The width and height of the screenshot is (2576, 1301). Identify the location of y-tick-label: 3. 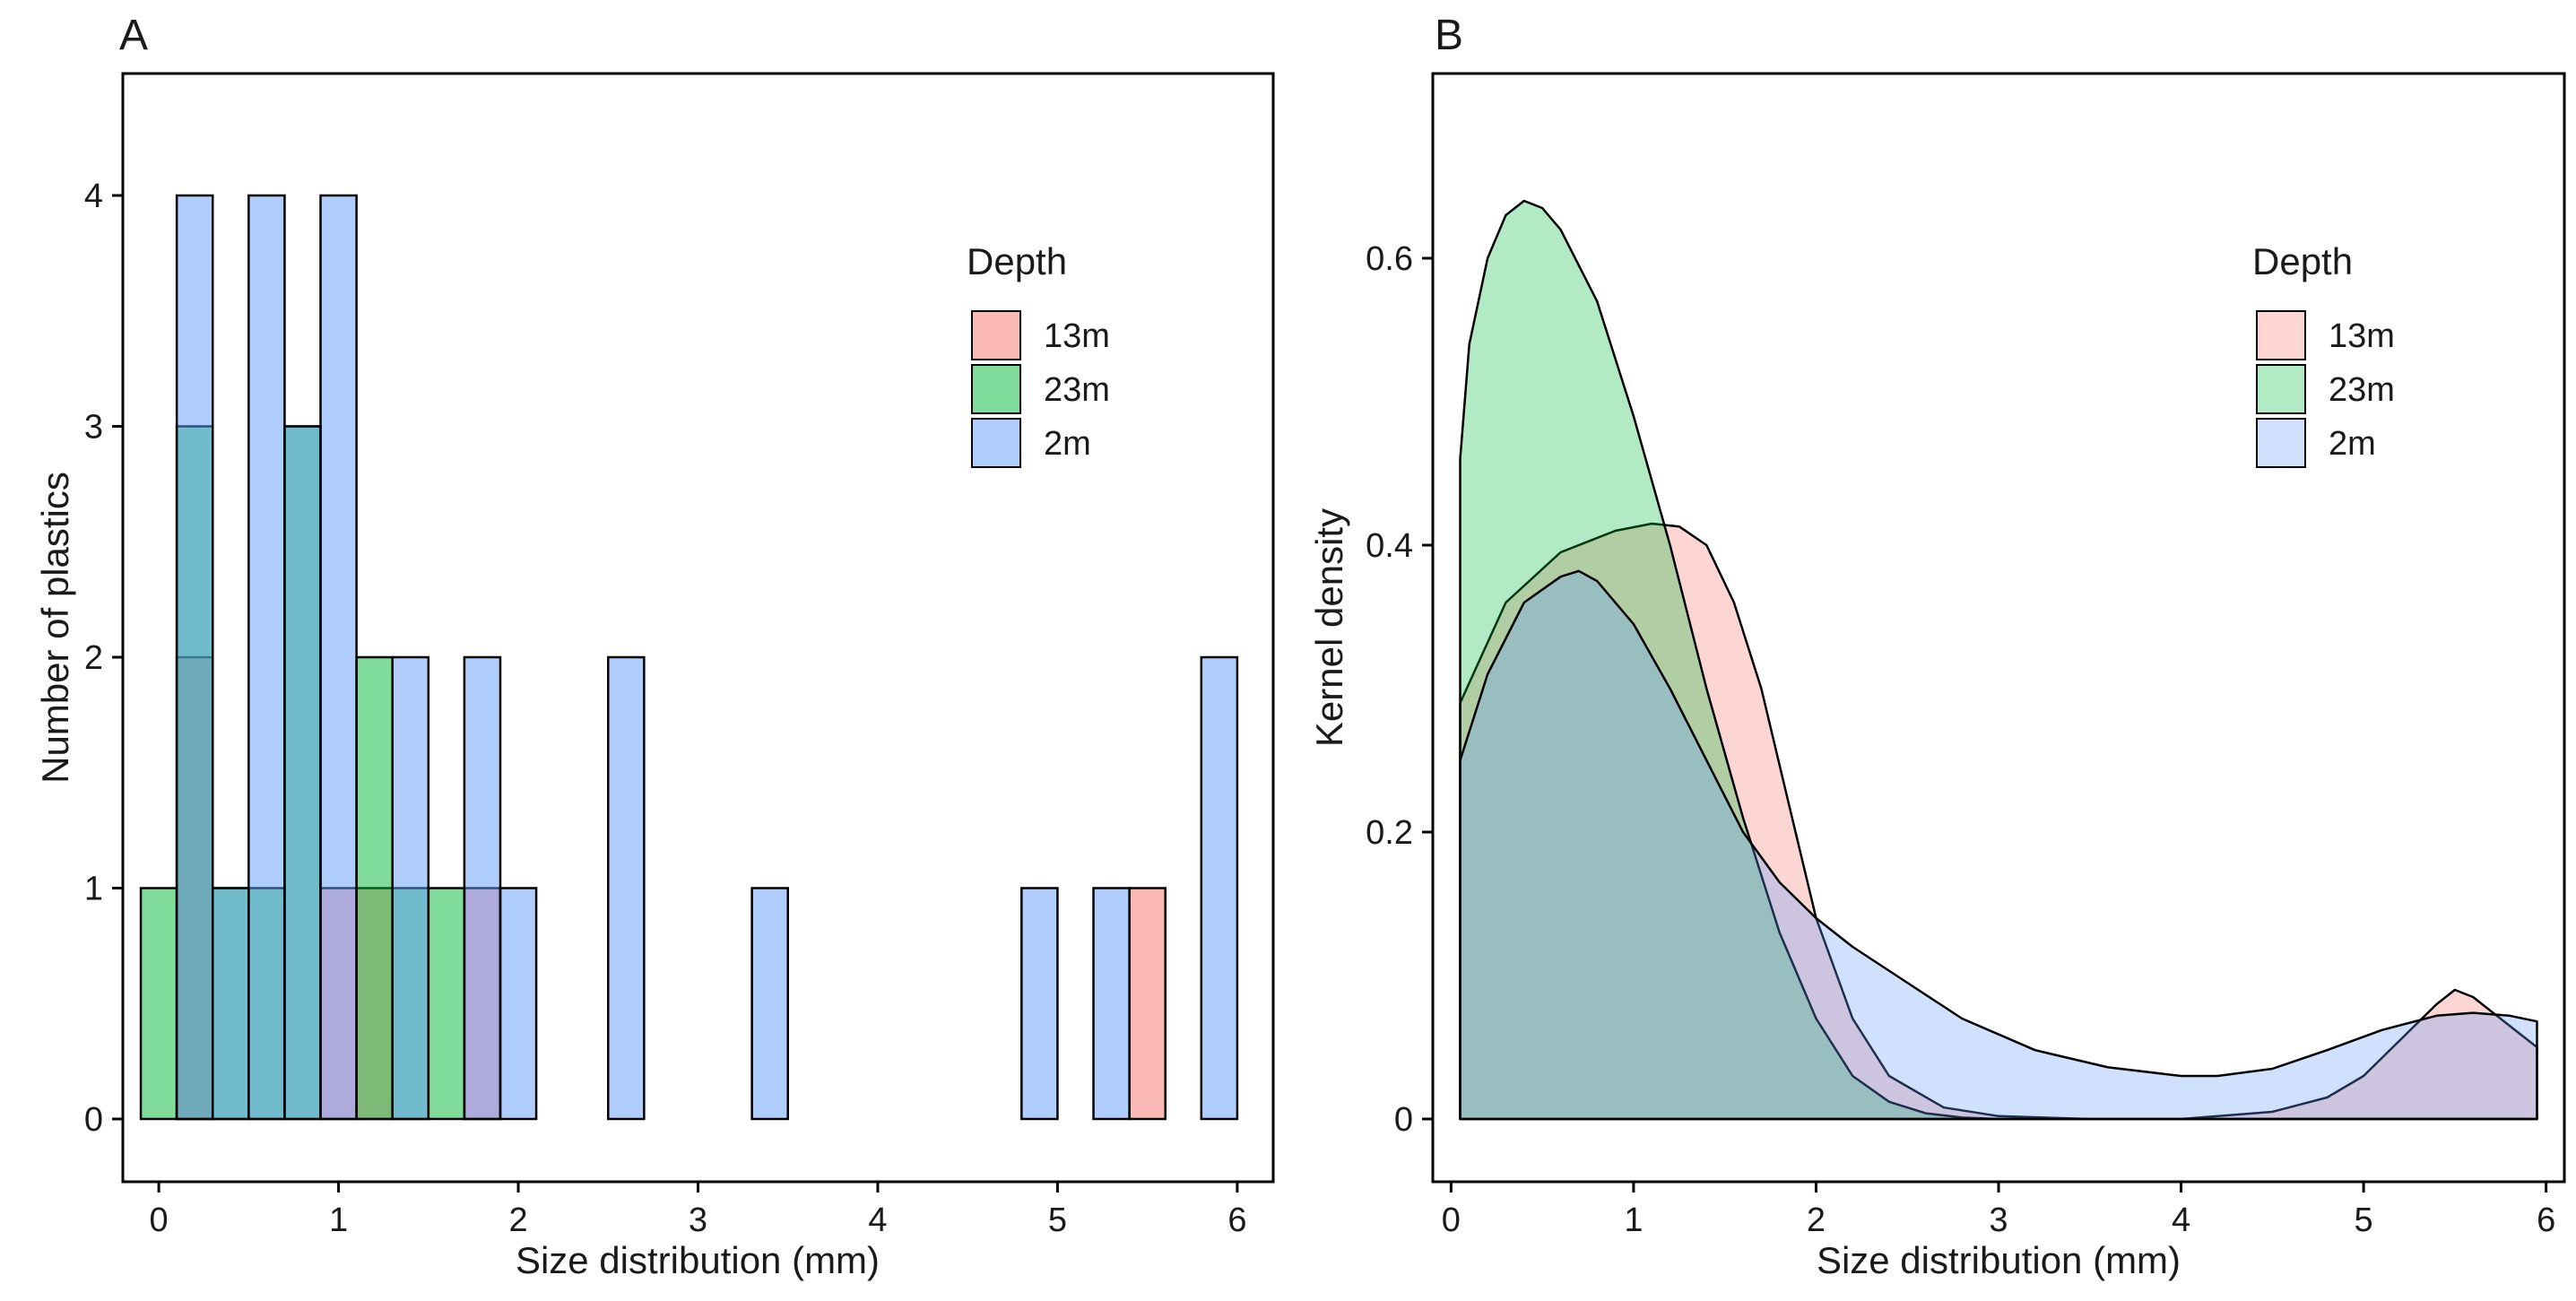
(93, 428).